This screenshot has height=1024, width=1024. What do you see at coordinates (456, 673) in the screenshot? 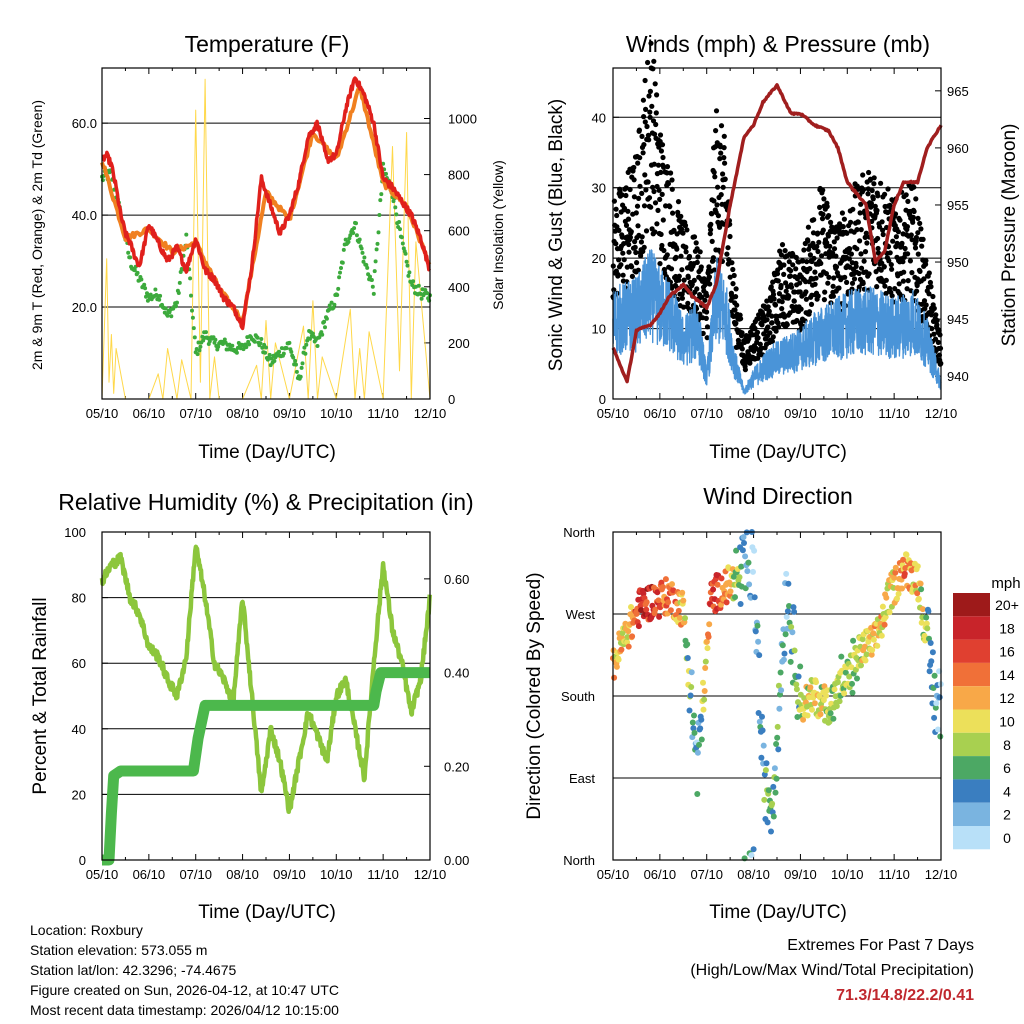
I see `y-right-tick-label: 0.40` at bounding box center [456, 673].